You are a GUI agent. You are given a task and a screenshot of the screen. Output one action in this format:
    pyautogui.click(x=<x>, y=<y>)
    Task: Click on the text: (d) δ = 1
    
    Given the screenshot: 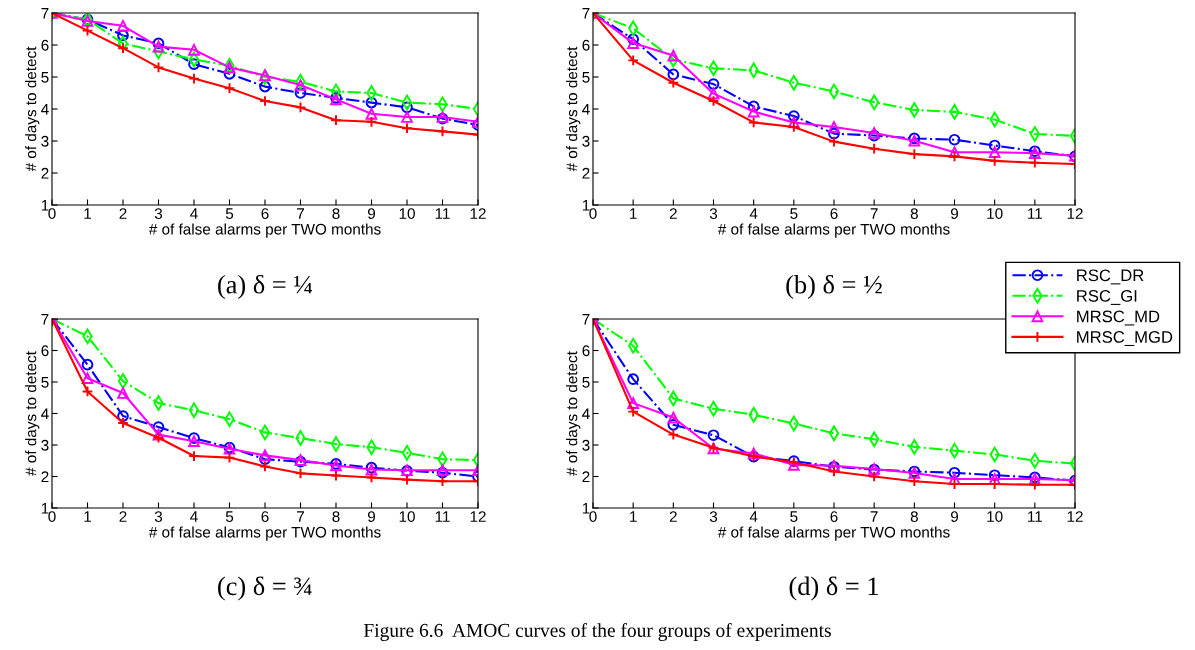 What is the action you would take?
    pyautogui.click(x=833, y=588)
    